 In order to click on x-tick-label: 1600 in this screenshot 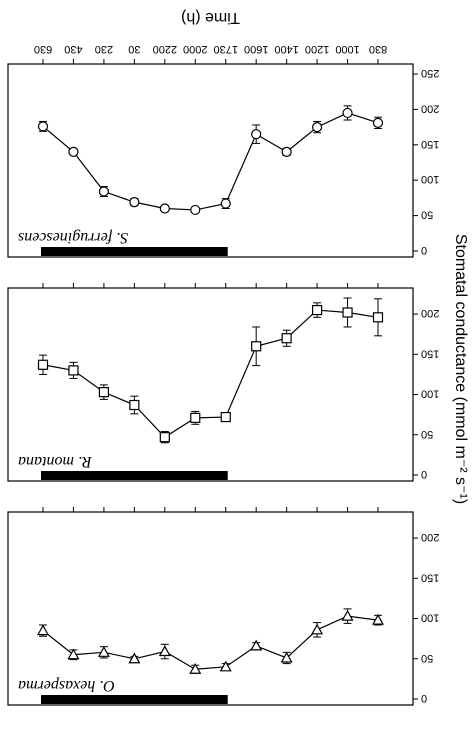, I will do `click(256, 49)`.